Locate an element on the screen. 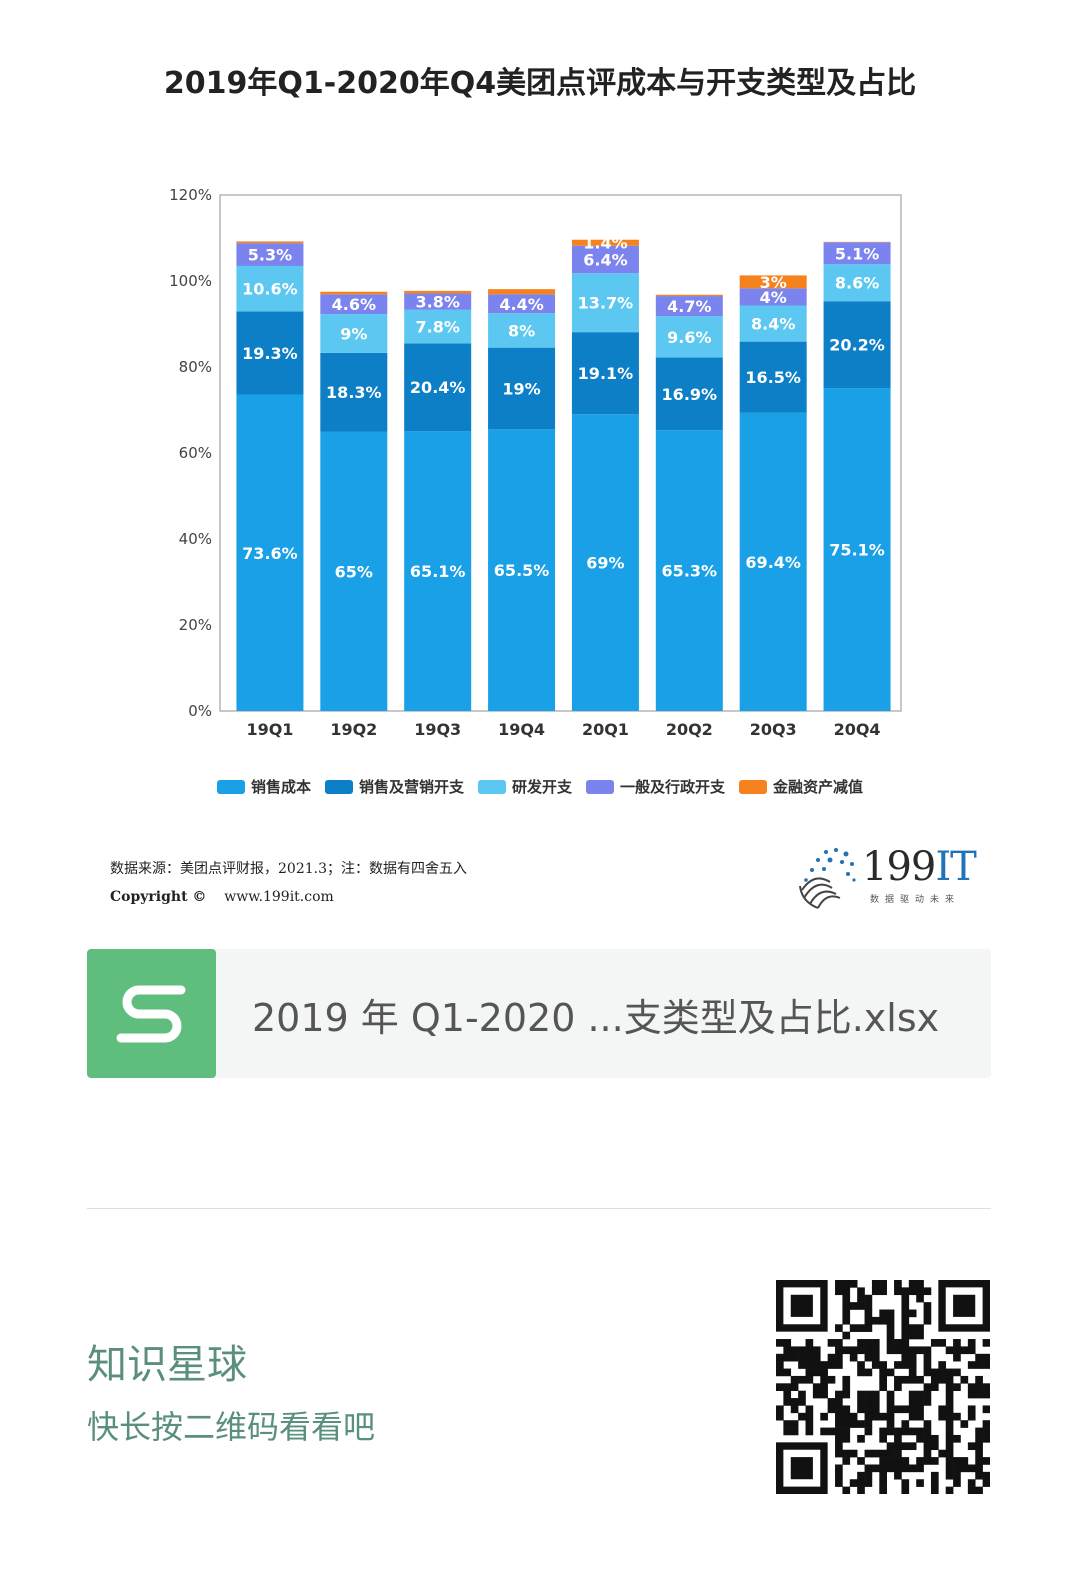 The image size is (1080, 1572). data-label: 10.6% is located at coordinates (270, 289).